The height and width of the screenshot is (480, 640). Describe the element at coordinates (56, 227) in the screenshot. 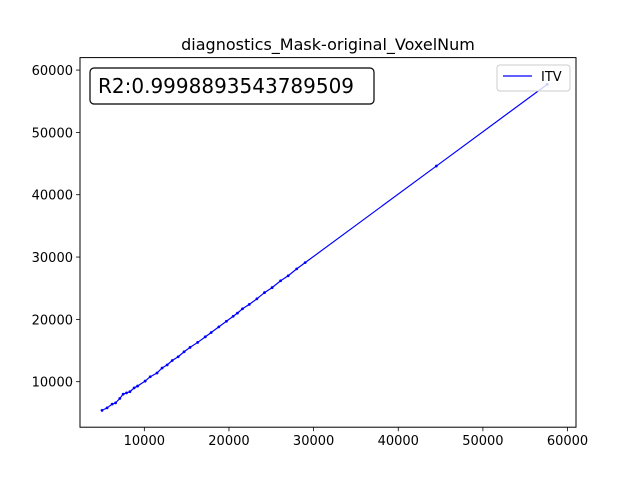

I see `y-axis: 10000 20000 30000 40000 50000 60000` at that location.